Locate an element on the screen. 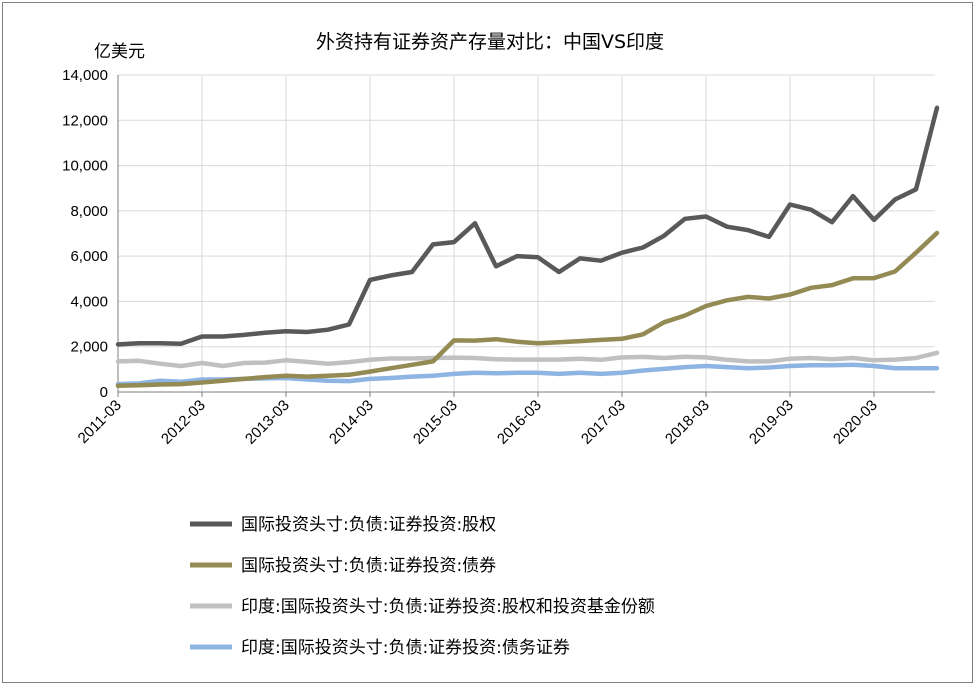  legend-label-3: 印度:国际投资头寸:负债:证券投资:股权和投资基金份额 is located at coordinates (448, 607).